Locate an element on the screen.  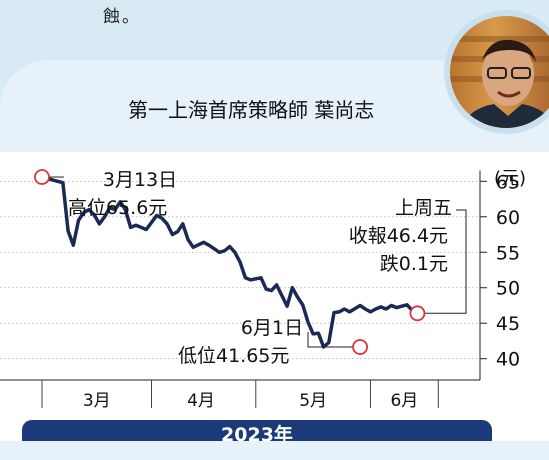
y-ticks: 40 45 50 55 60 65 is located at coordinates (500, 271).